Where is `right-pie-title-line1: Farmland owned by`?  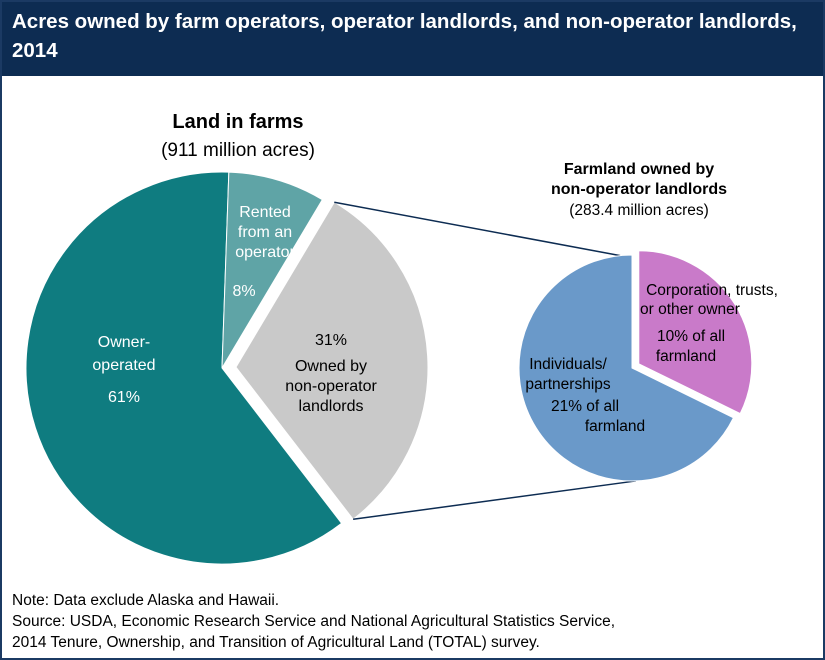
right-pie-title-line1: Farmland owned by is located at coordinates (639, 169).